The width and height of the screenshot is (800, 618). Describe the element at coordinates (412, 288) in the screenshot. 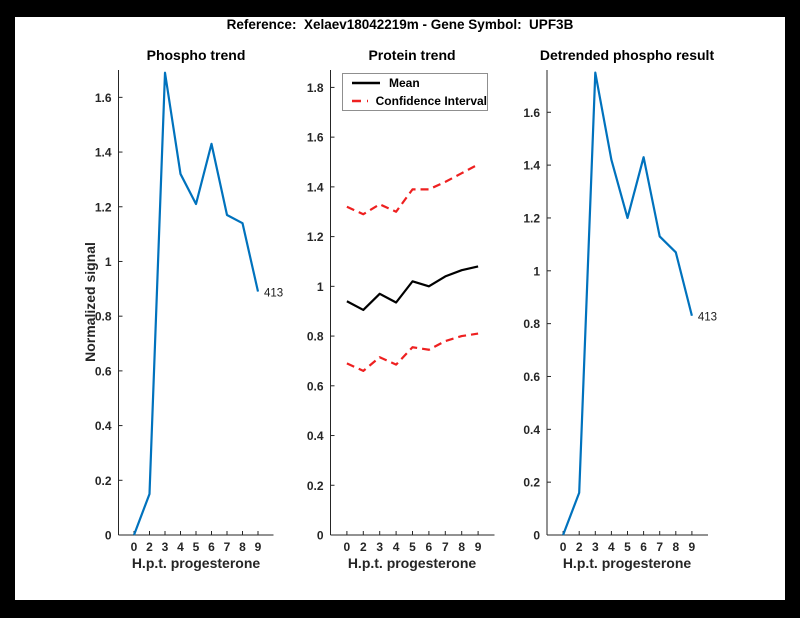

I see `series-line-mean` at that location.